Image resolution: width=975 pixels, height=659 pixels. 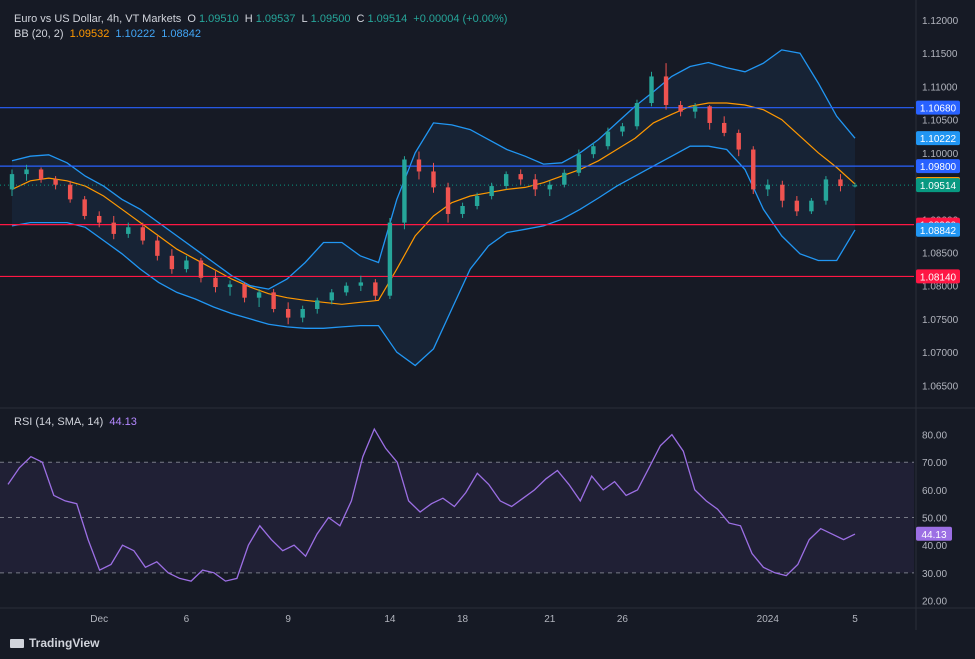 I want to click on time-tick-label: 18, so click(x=463, y=619).